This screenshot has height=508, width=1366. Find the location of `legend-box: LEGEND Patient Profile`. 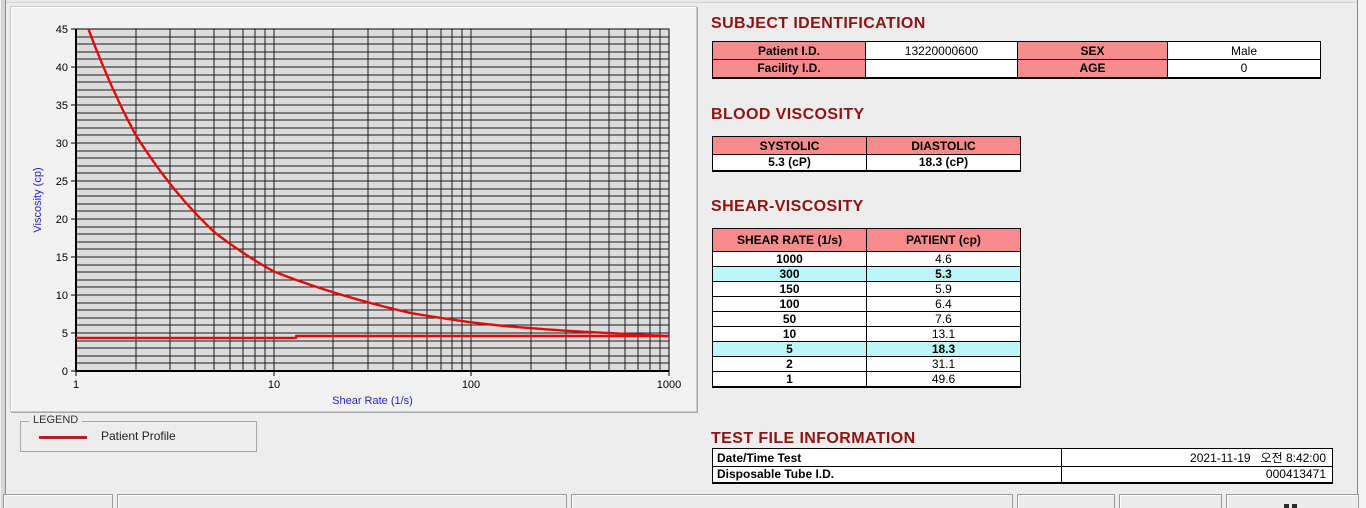

legend-box: LEGEND Patient Profile is located at coordinates (138, 433).